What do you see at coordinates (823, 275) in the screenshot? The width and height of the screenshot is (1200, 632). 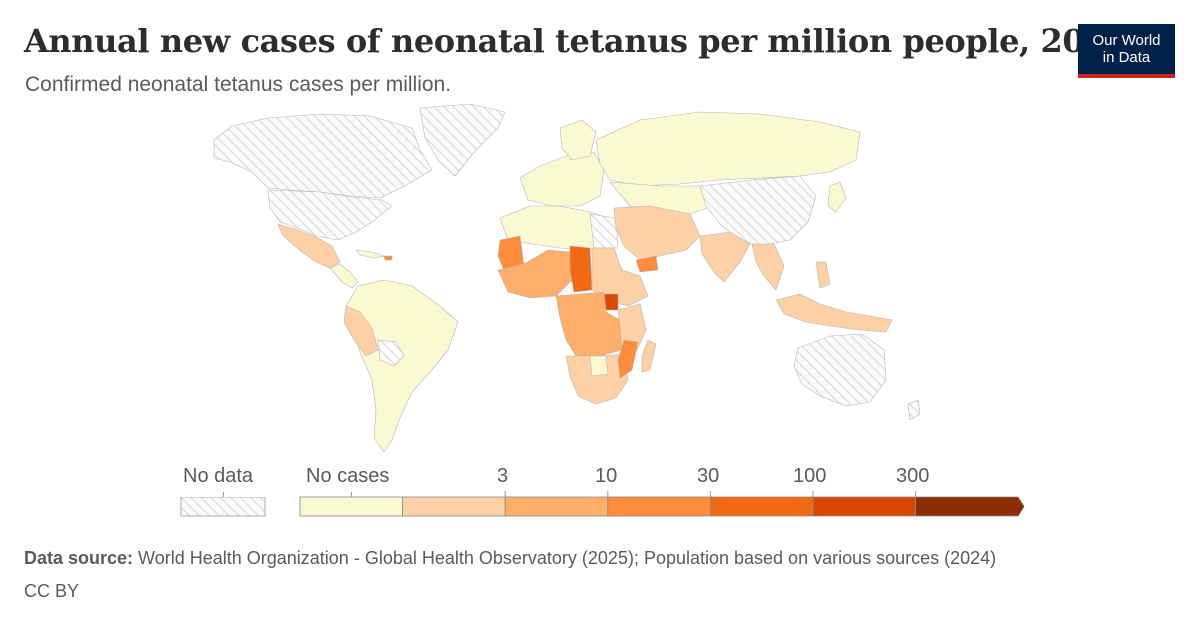 I see `region-philippines` at bounding box center [823, 275].